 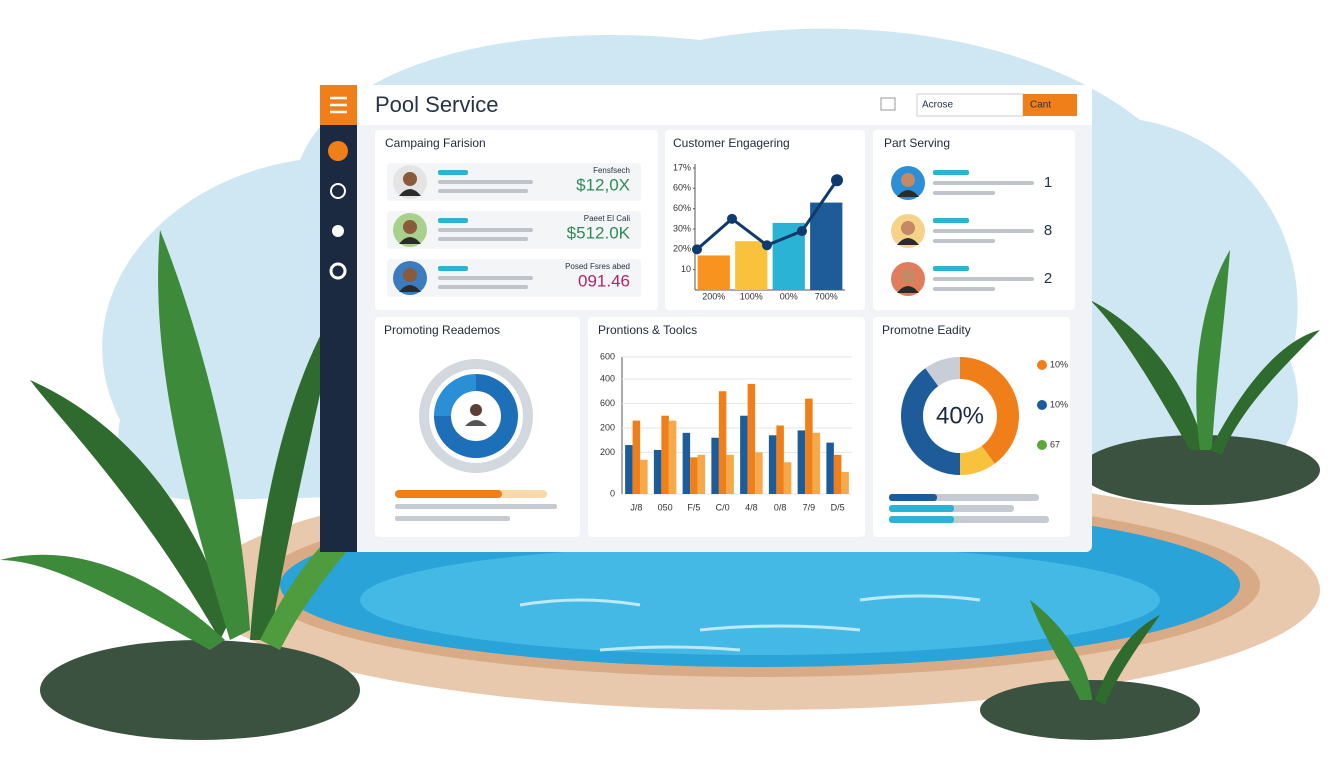 What do you see at coordinates (1048, 182) in the screenshot?
I see `row-value: 1` at bounding box center [1048, 182].